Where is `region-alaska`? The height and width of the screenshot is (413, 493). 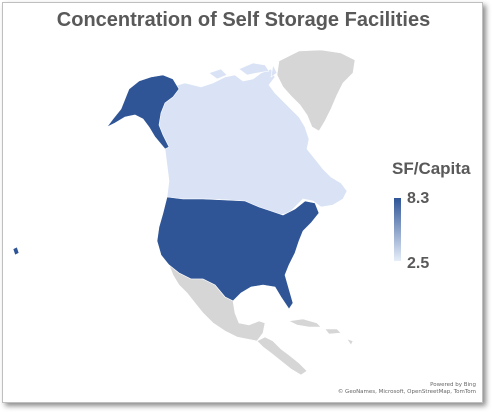 region-alaska is located at coordinates (143, 112).